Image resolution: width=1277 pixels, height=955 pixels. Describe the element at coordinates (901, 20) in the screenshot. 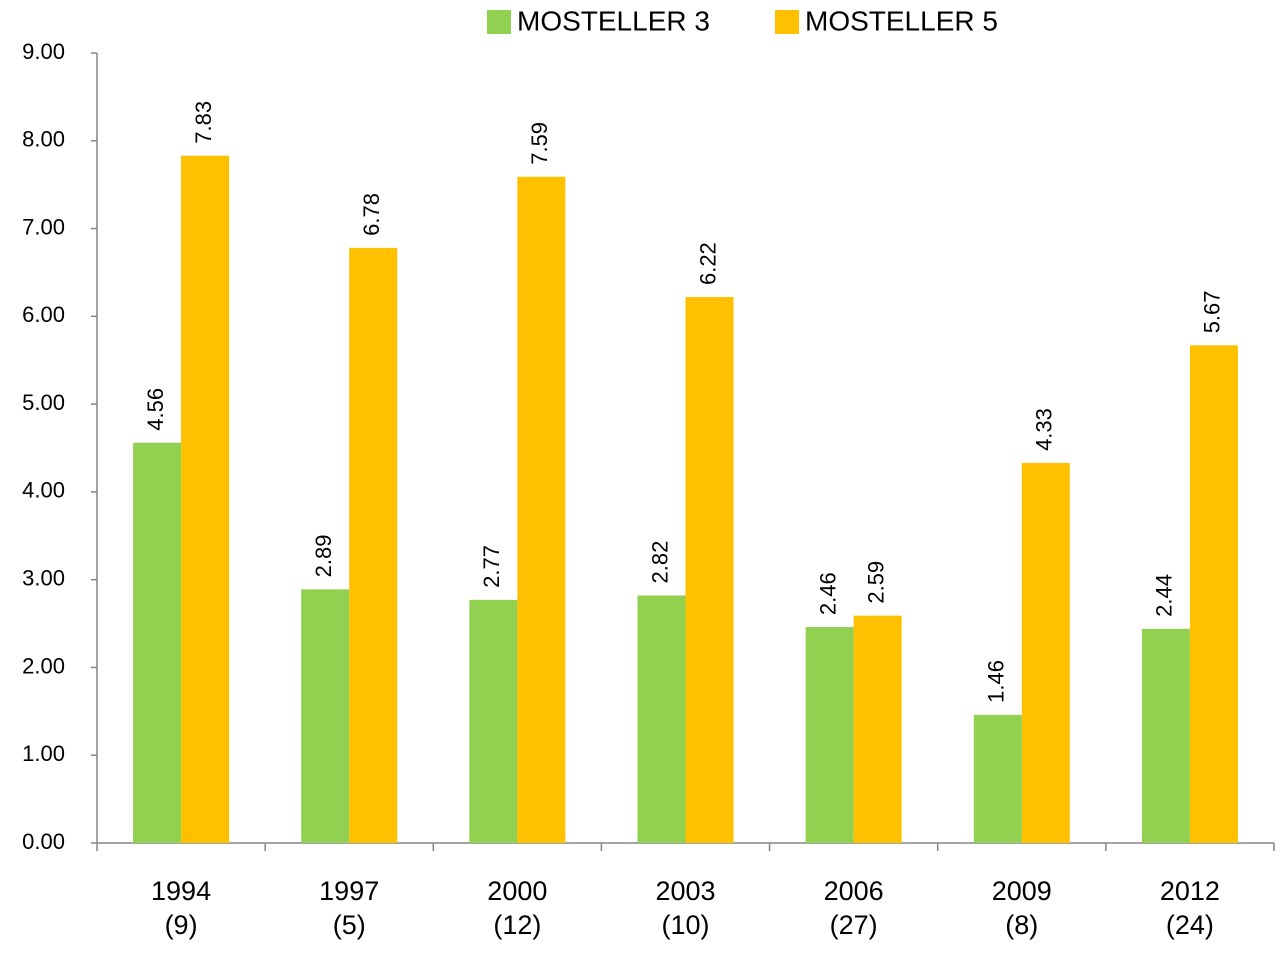

I see `legend-label: MOSTELLER 5` at that location.